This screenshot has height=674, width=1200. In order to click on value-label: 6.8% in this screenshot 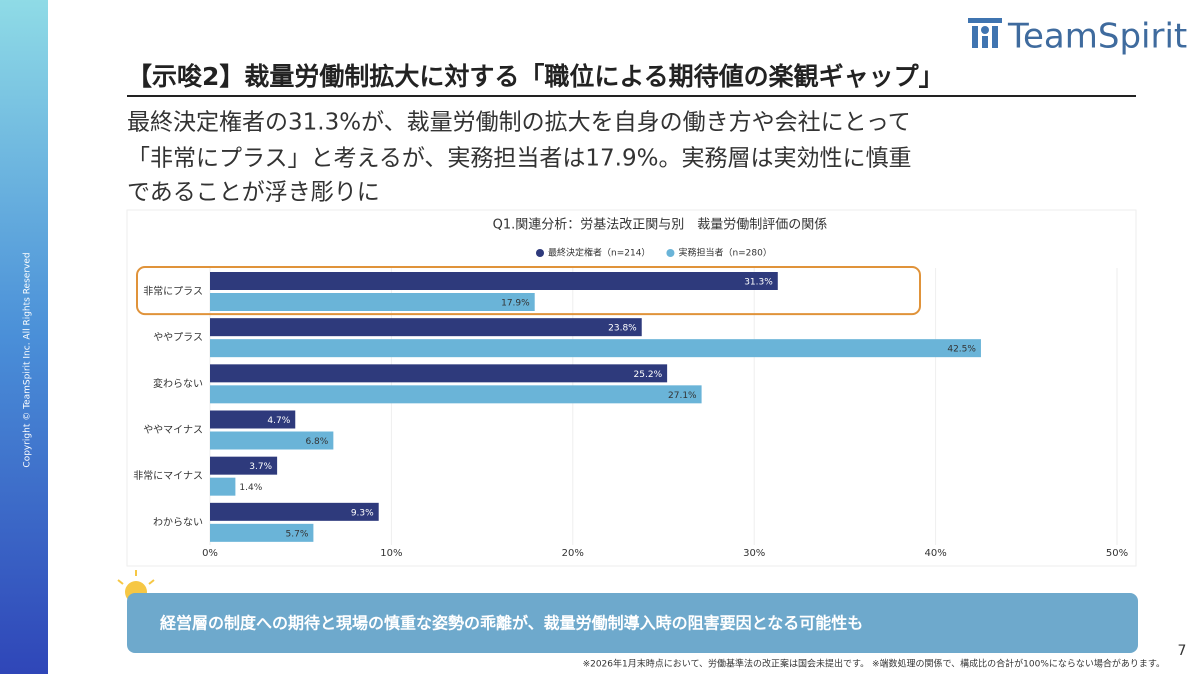, I will do `click(316, 442)`.